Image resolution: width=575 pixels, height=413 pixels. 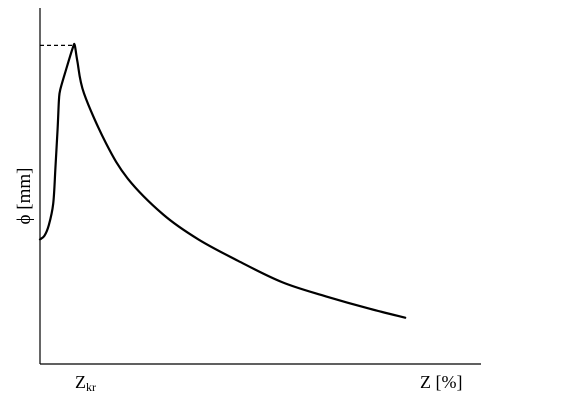 What do you see at coordinates (441, 382) in the screenshot?
I see `x-axis-label: Z [%]` at bounding box center [441, 382].